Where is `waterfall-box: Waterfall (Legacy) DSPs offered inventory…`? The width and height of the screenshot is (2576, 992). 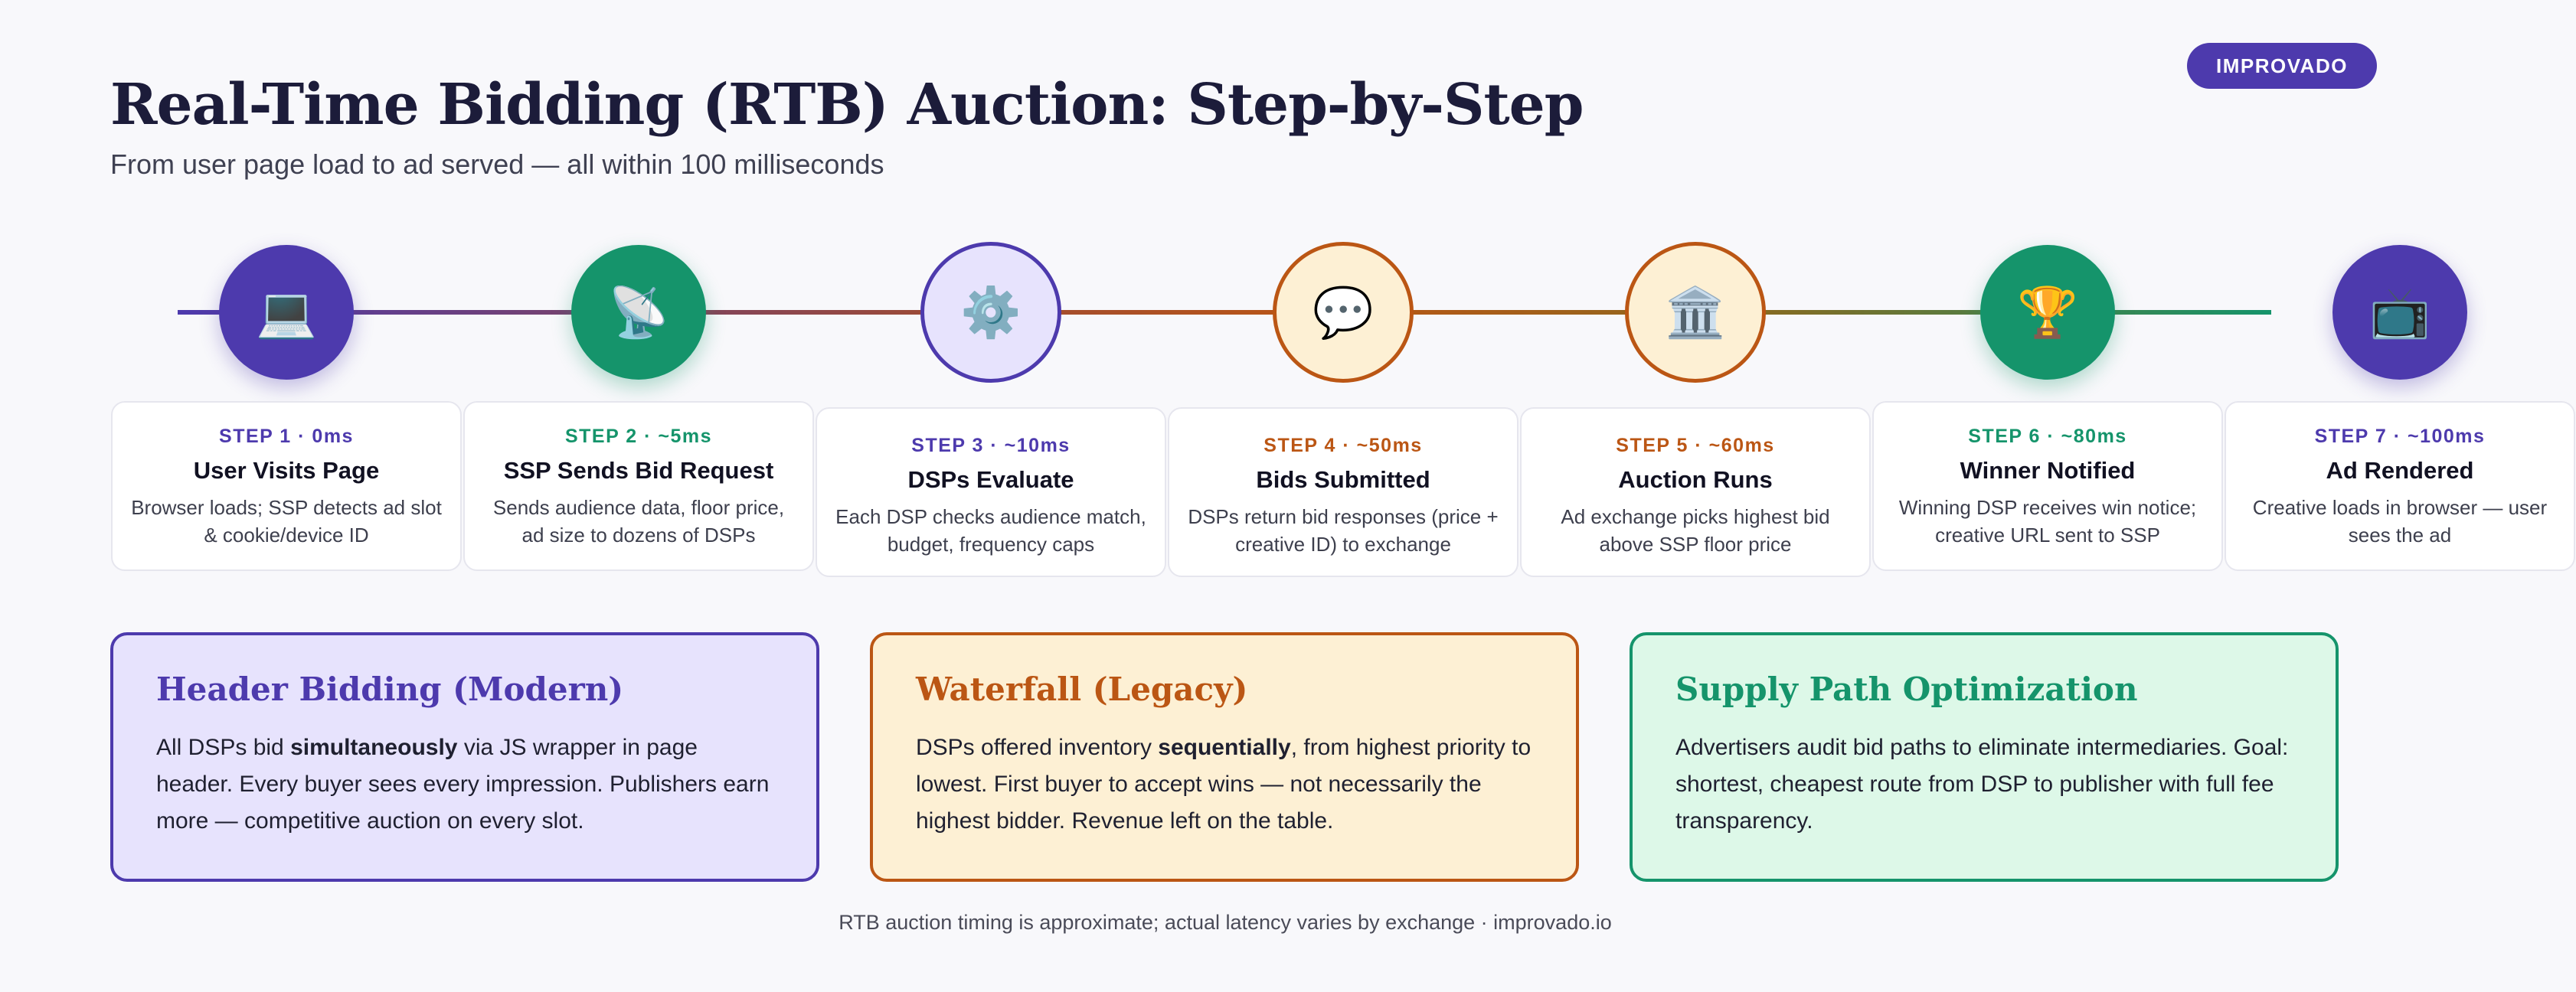
waterfall-box: Waterfall (Legacy) DSPs offered inventory… is located at coordinates (1224, 757).